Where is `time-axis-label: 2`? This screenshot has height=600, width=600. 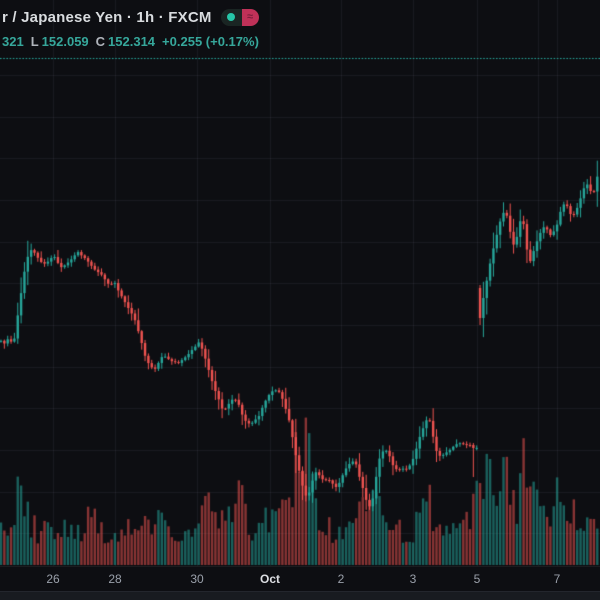 time-axis-label: 2 is located at coordinates (341, 579).